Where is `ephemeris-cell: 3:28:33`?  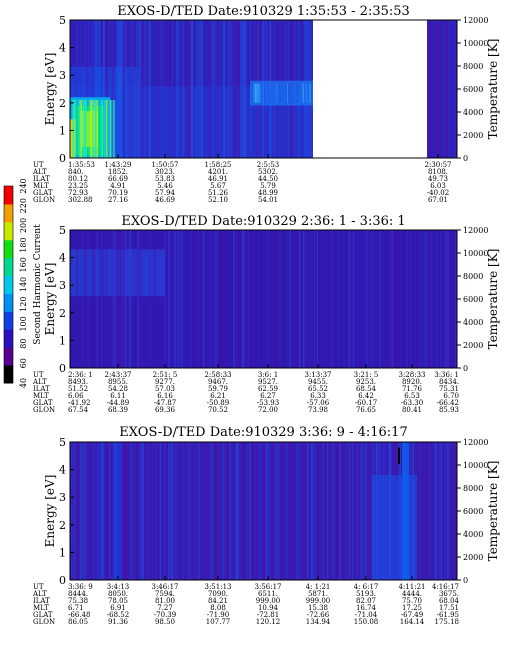 ephemeris-cell: 3:28:33 is located at coordinates (412, 375).